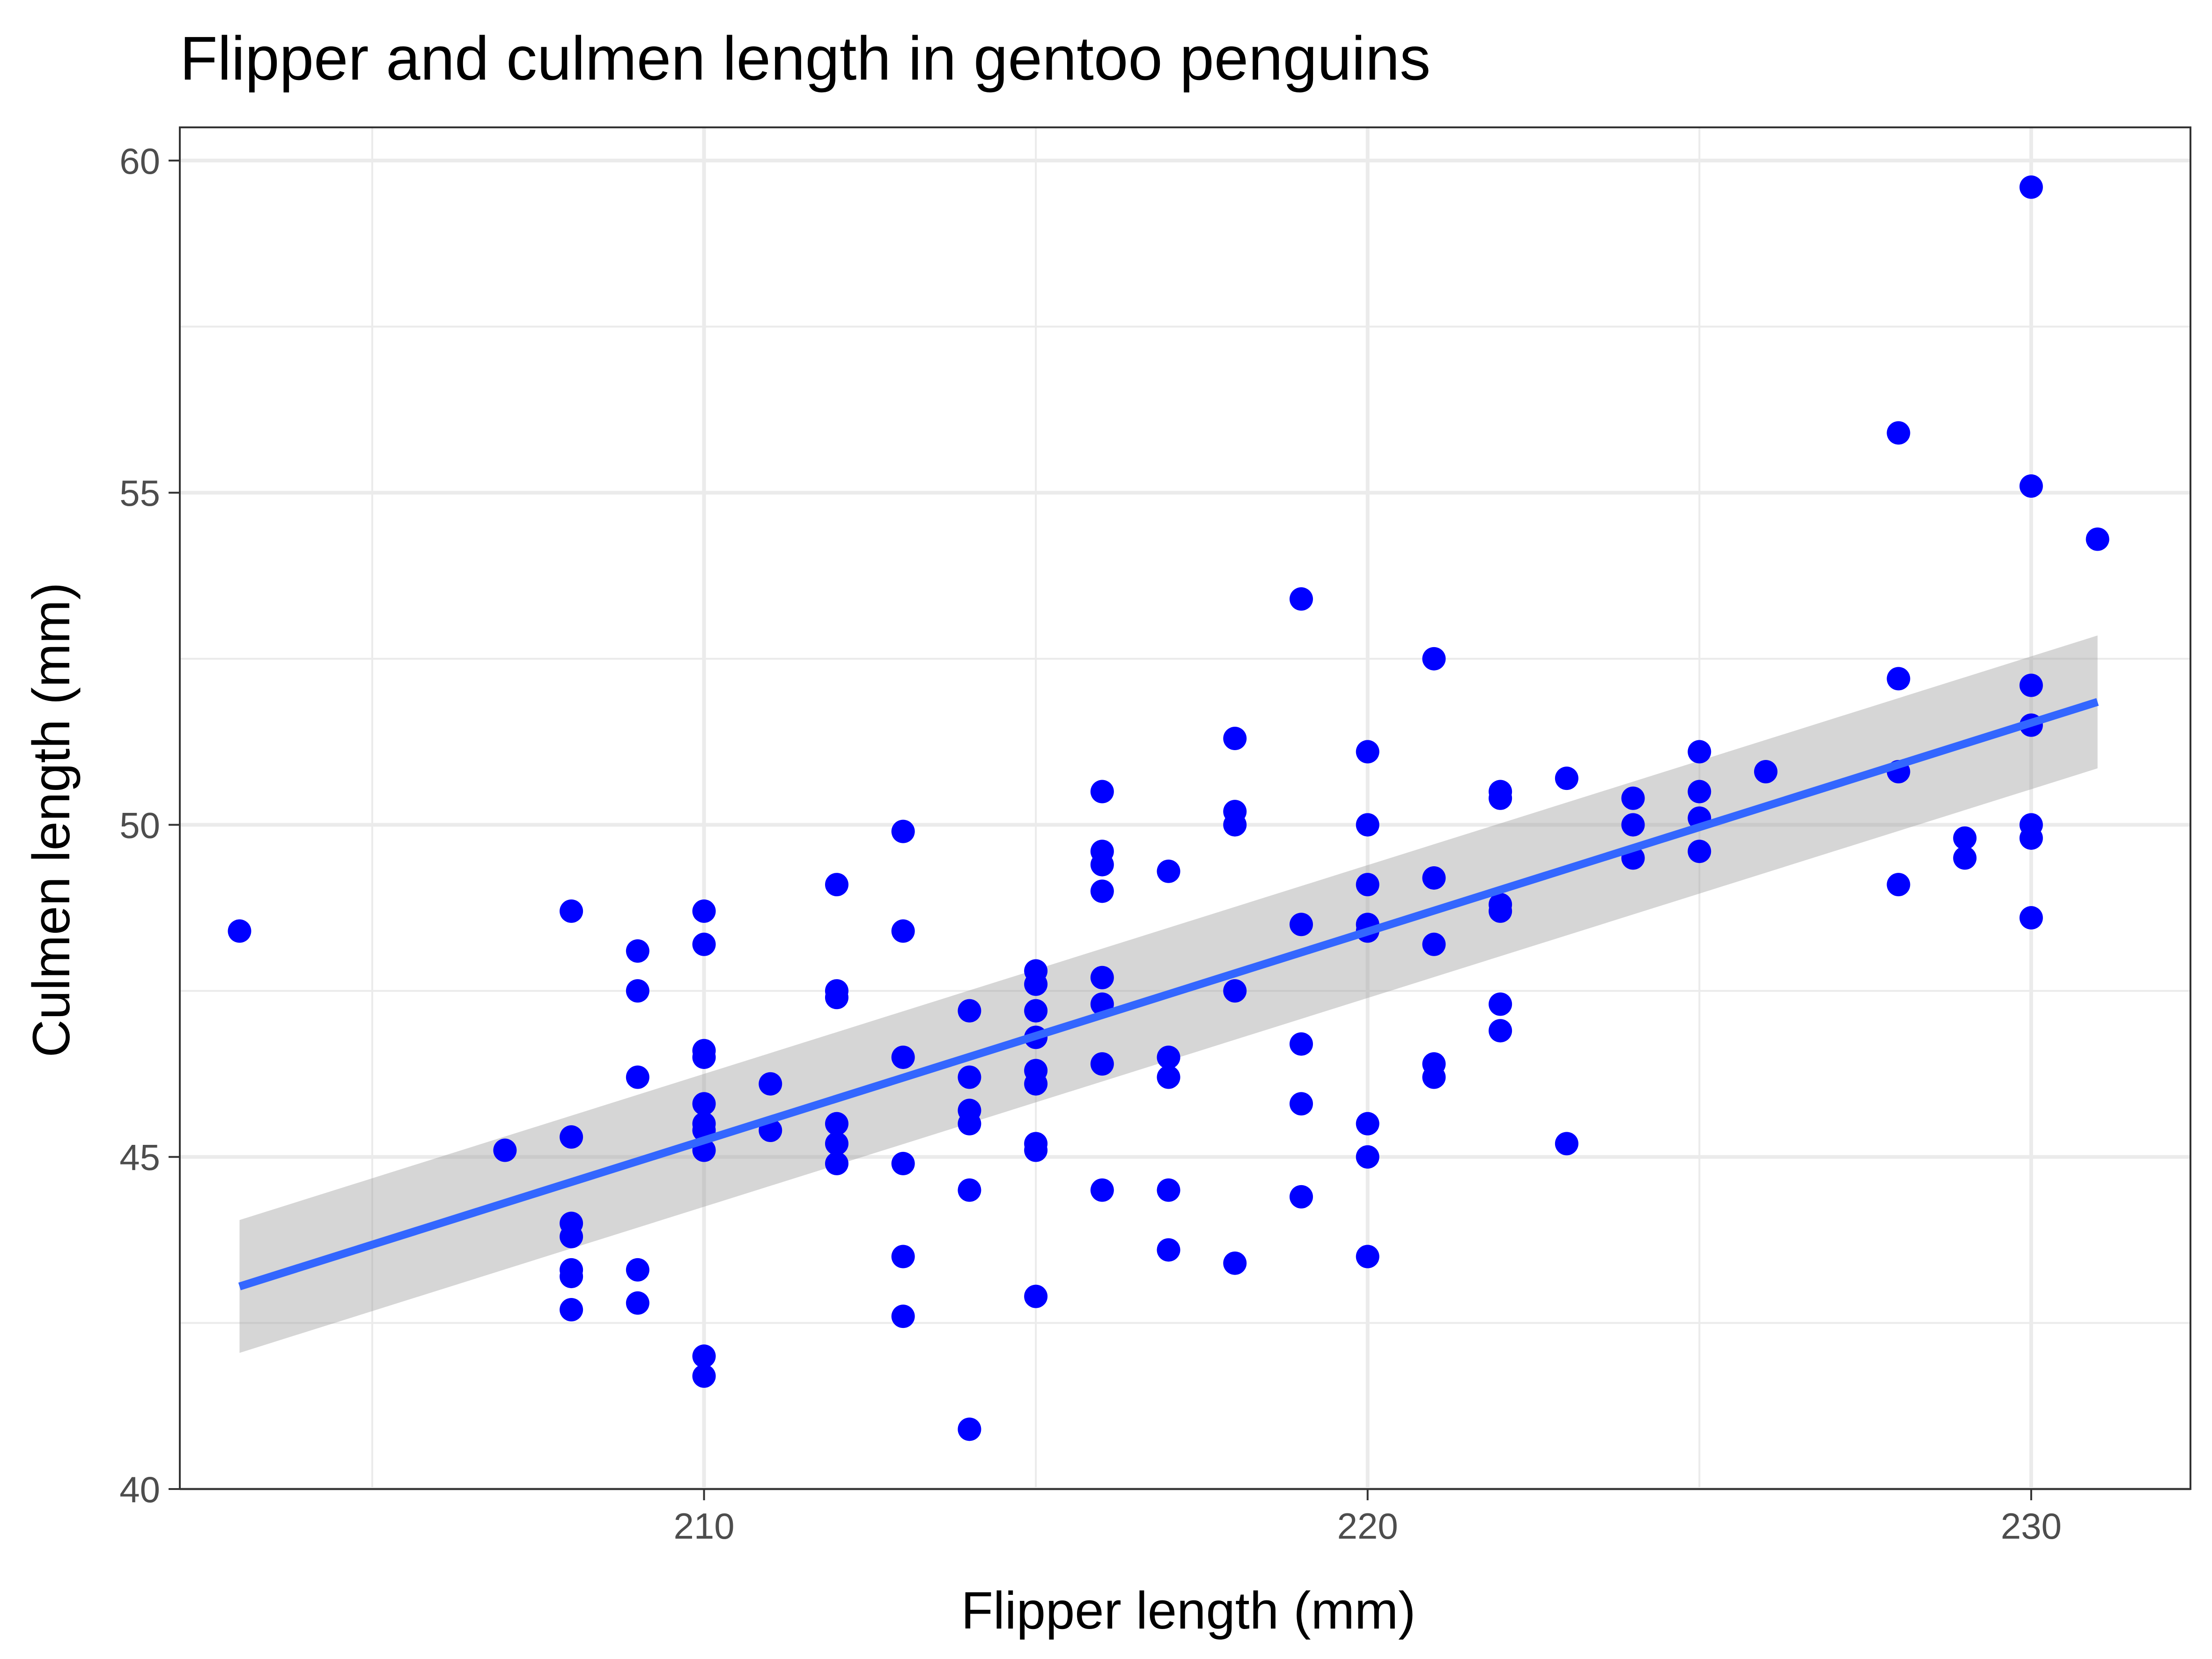 Image resolution: width=2212 pixels, height=1659 pixels. Describe the element at coordinates (139, 161) in the screenshot. I see `y-tick-label: 60` at that location.